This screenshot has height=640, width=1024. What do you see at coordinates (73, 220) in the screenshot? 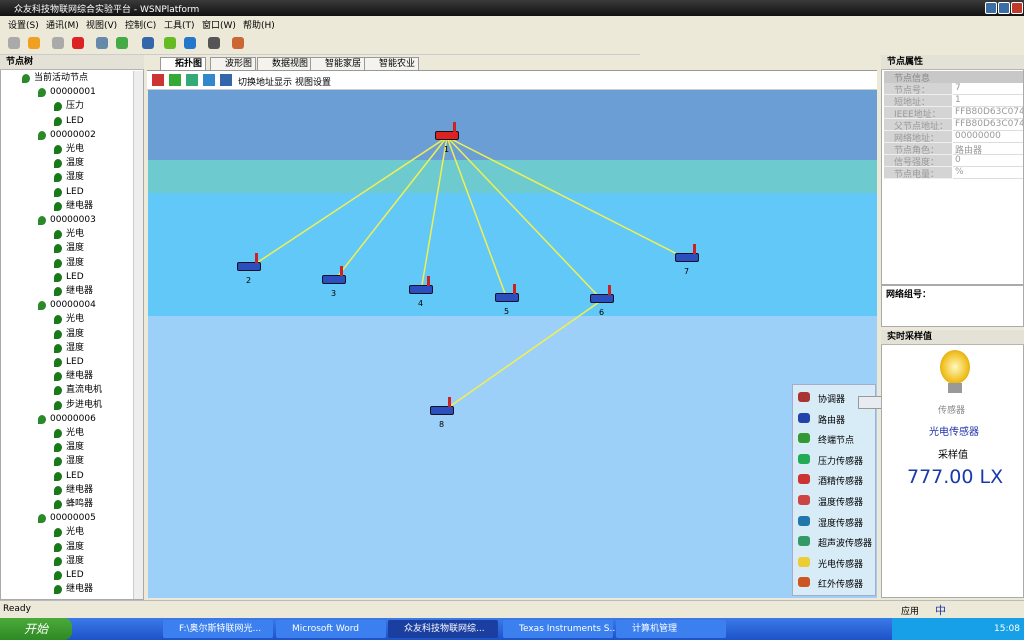
I see `tree-node: 00000003` at bounding box center [73, 220].